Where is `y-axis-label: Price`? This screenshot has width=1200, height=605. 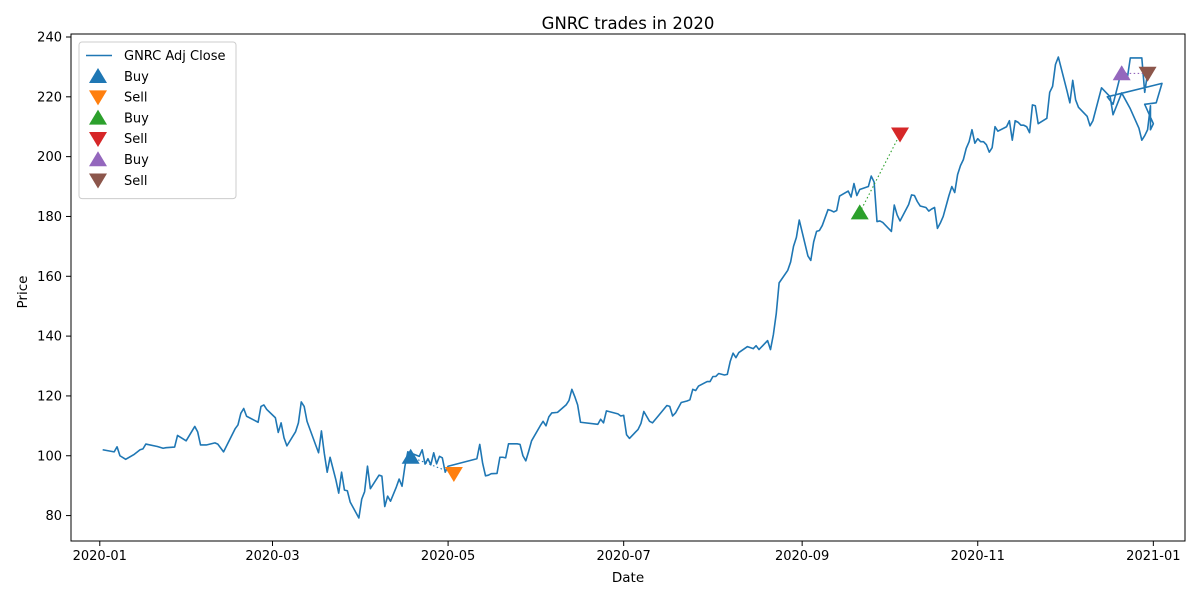 y-axis-label: Price is located at coordinates (23, 292).